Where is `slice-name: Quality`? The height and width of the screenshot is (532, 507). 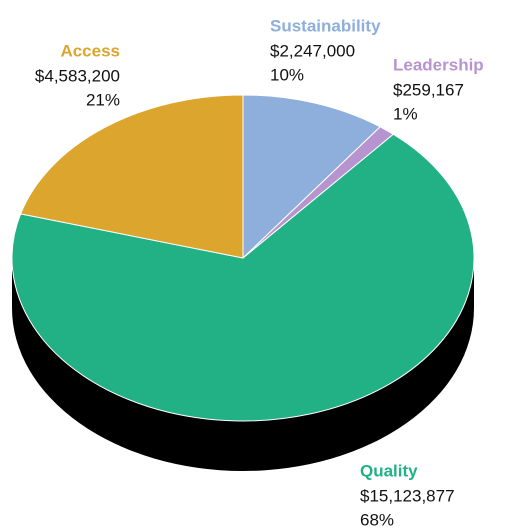
slice-name: Quality is located at coordinates (389, 470).